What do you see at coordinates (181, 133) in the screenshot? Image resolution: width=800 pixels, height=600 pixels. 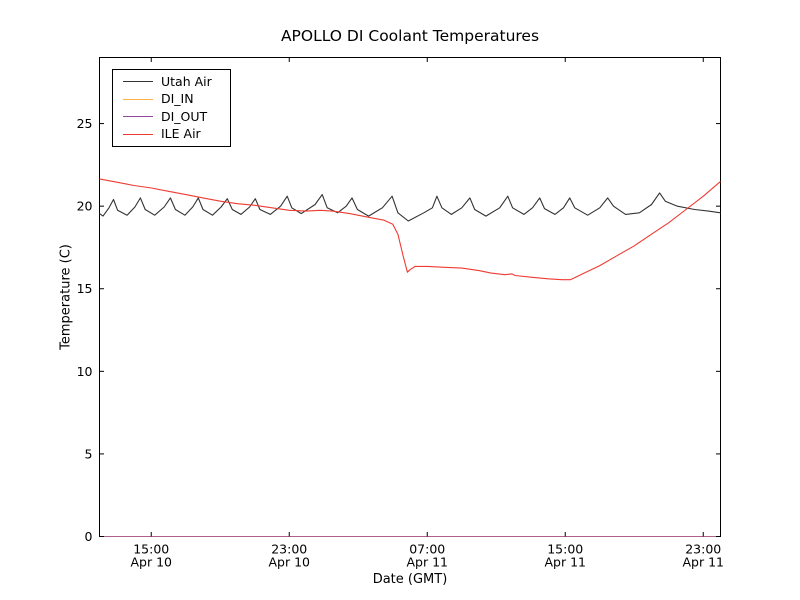 I see `legend-label: ILE Air` at bounding box center [181, 133].